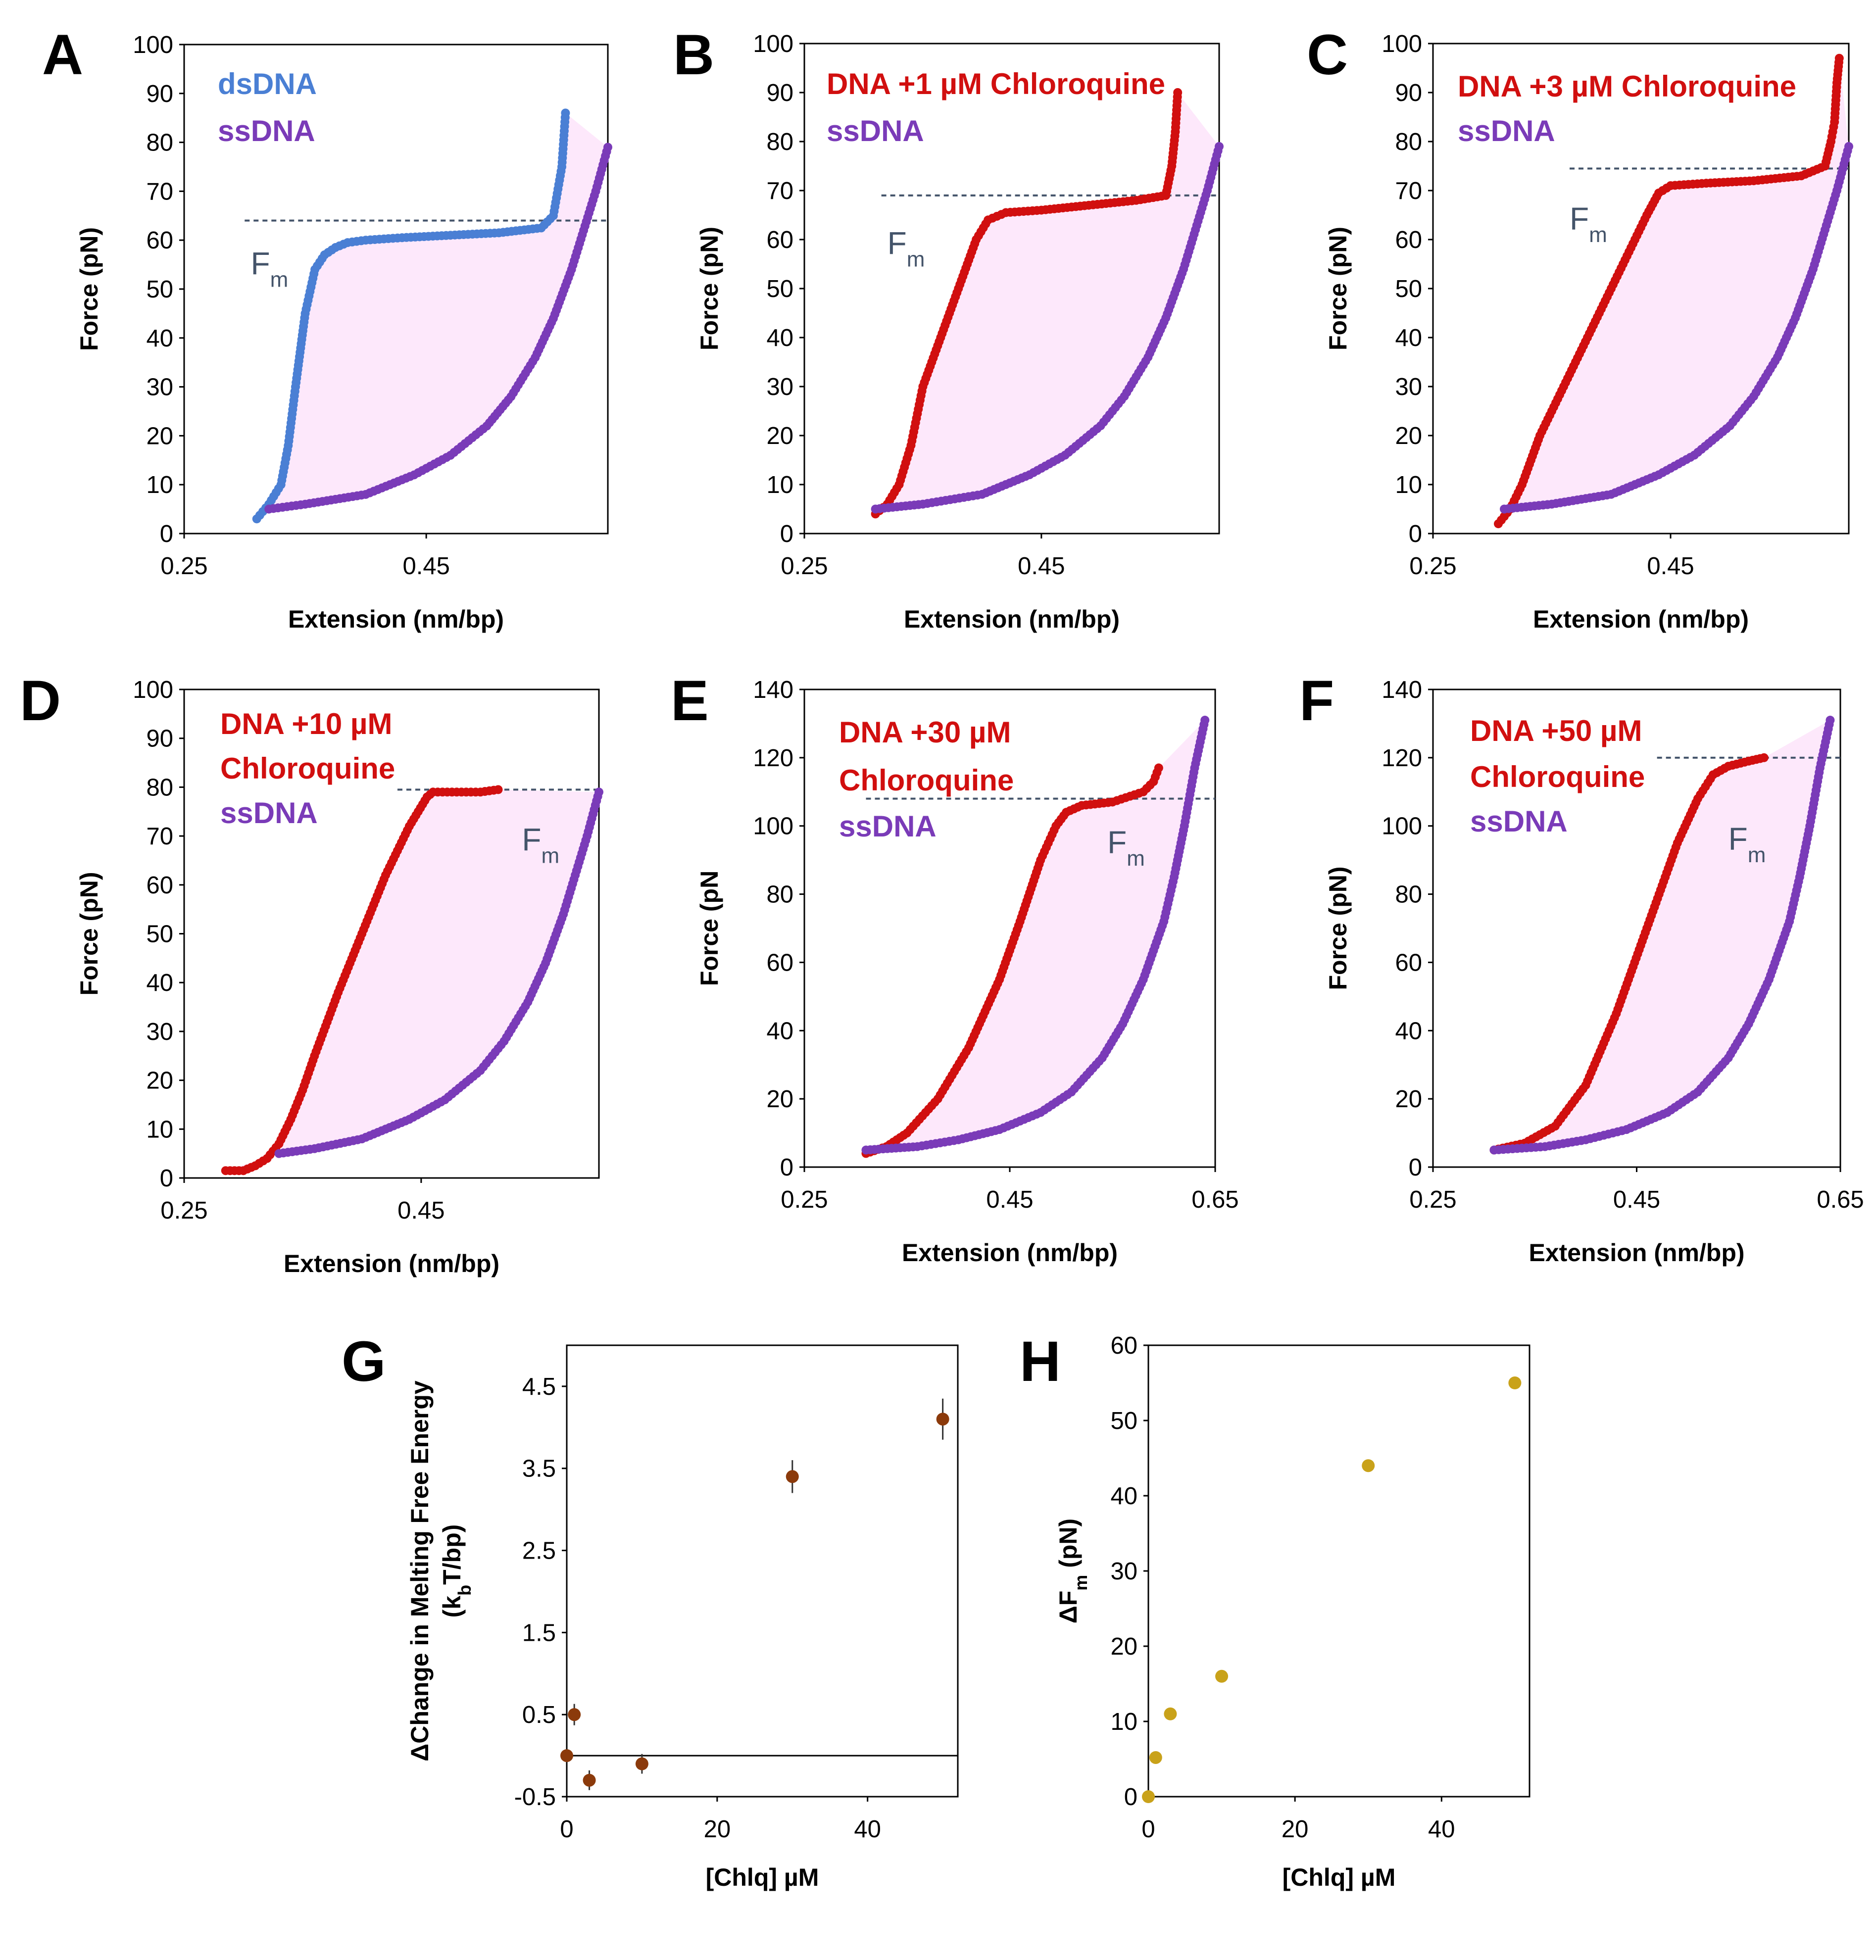 This screenshot has width=1876, height=1960. Describe the element at coordinates (1068, 1607) in the screenshot. I see `y-label-part: ΔF` at that location.